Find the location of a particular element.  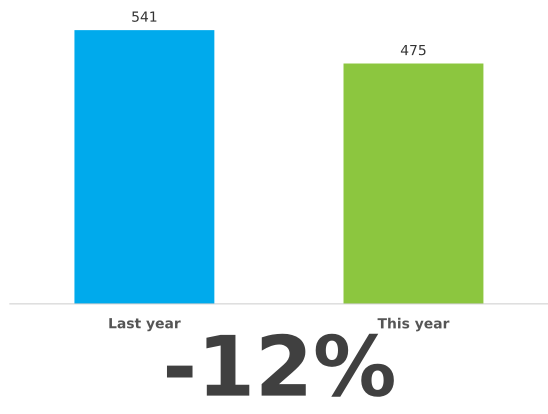

x-tick-label: This year is located at coordinates (414, 325).